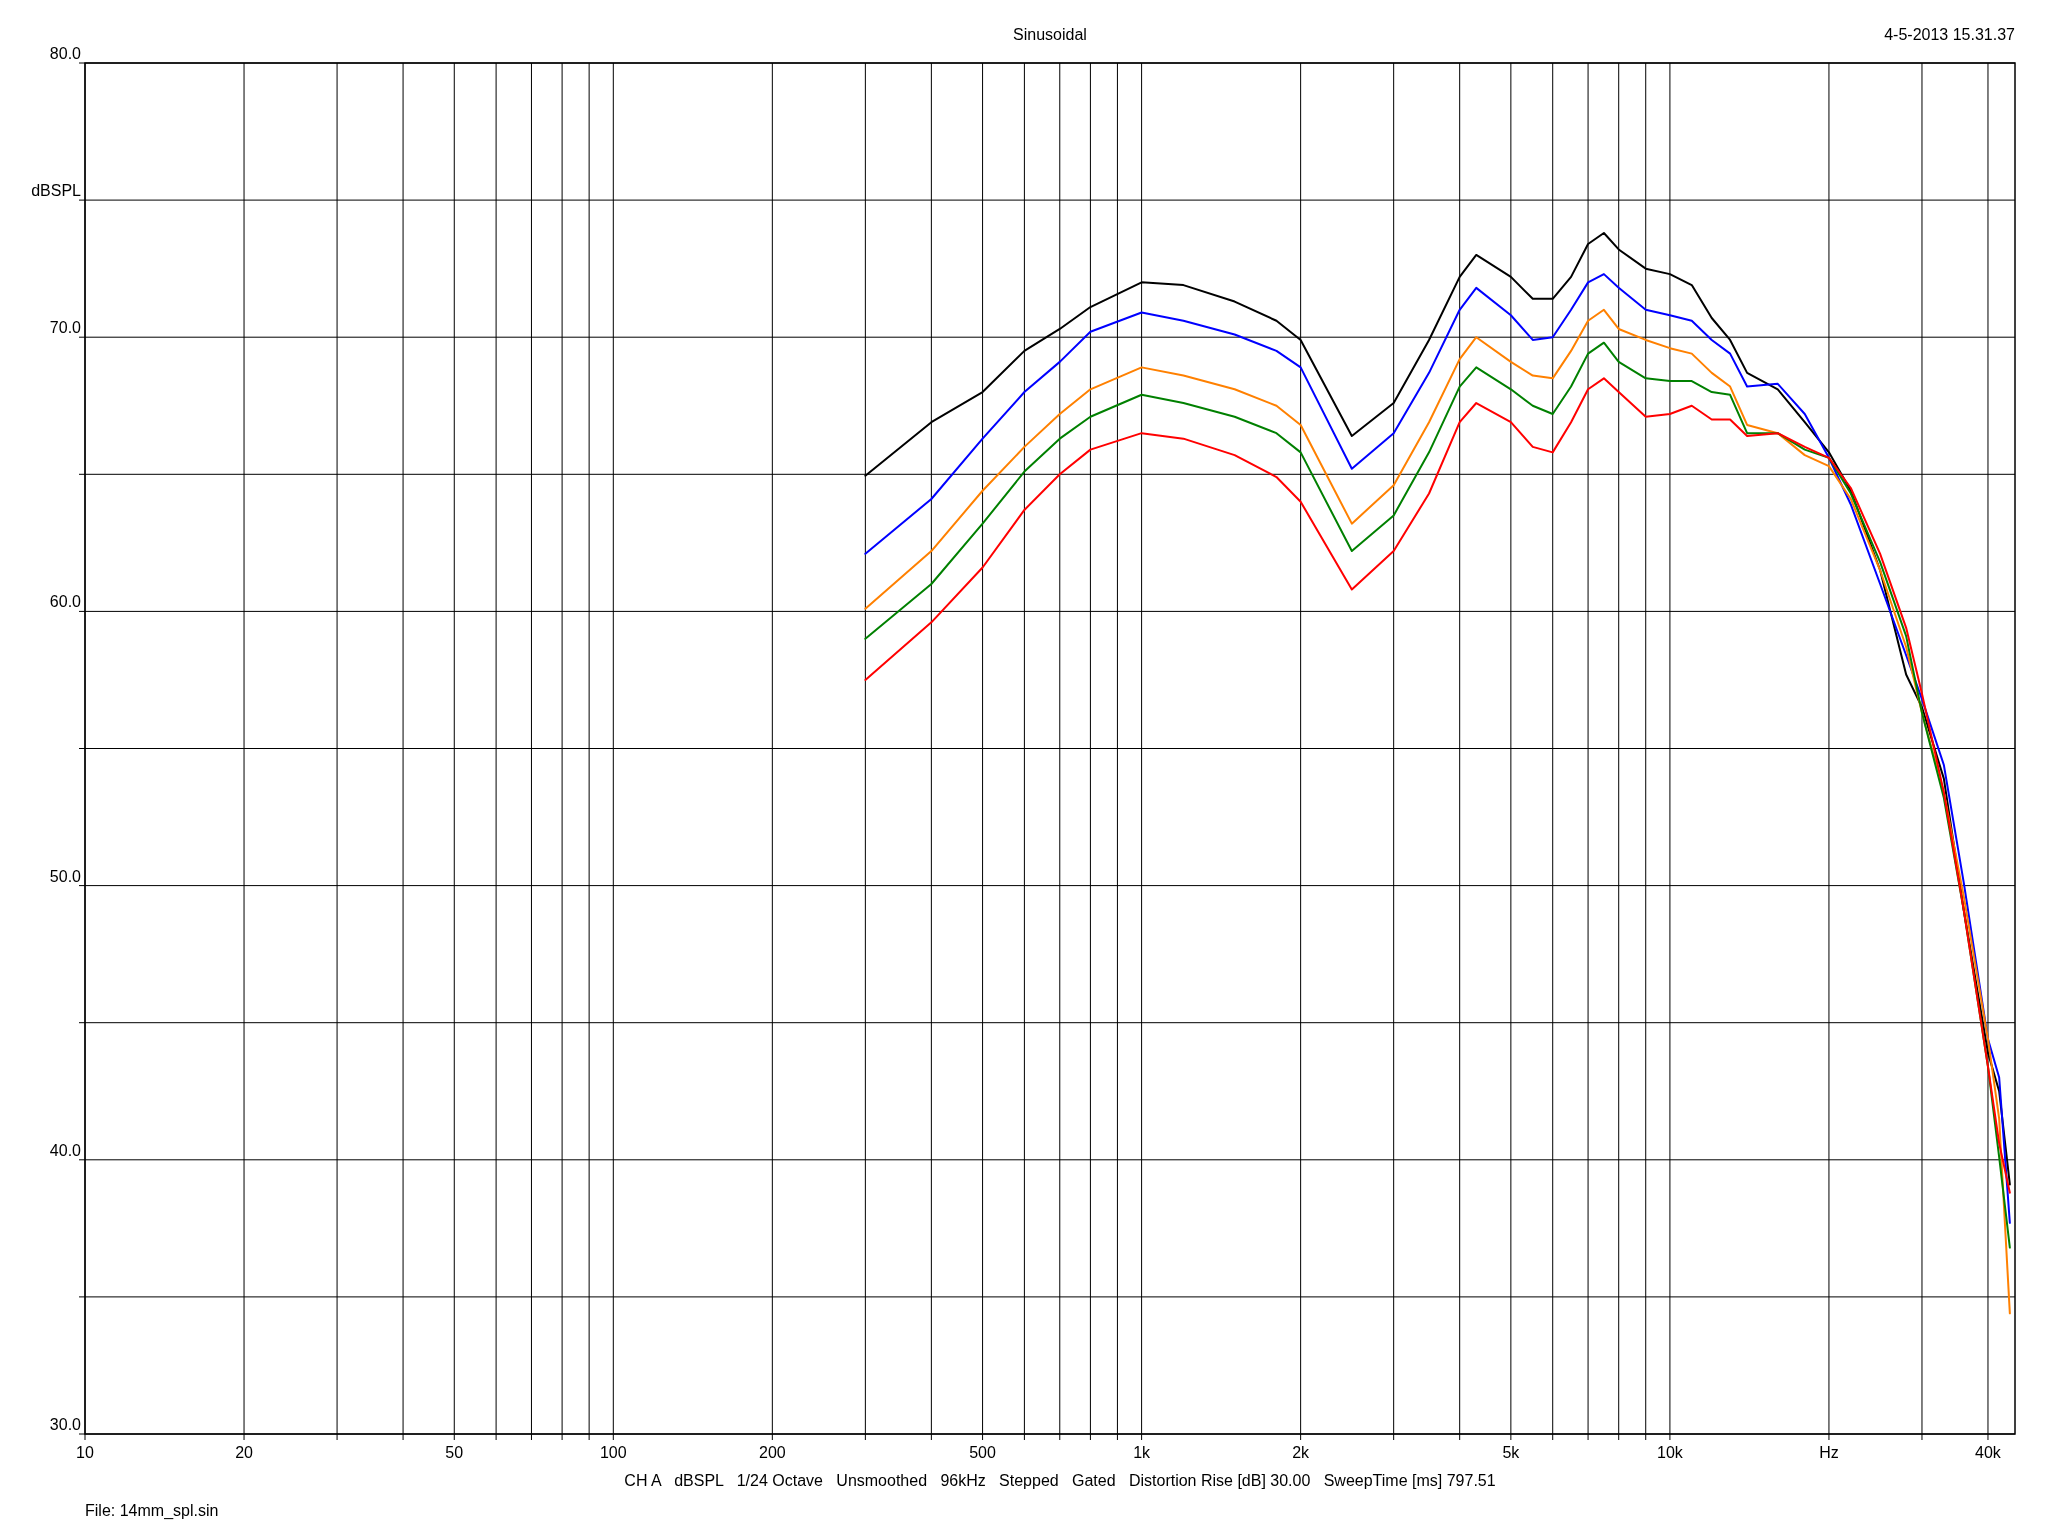 Image resolution: width=2048 pixels, height=1536 pixels. What do you see at coordinates (65, 328) in the screenshot?
I see `y-tick-label: 70.0` at bounding box center [65, 328].